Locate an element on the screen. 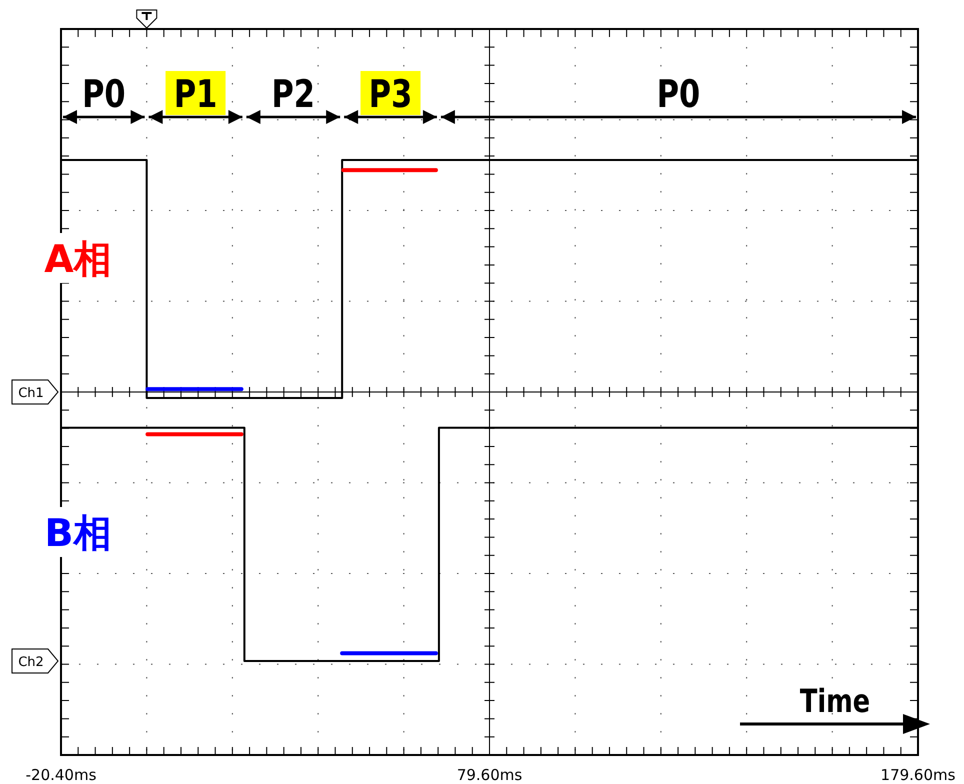 This screenshot has width=964, height=784. annotation: B相 is located at coordinates (78, 533).